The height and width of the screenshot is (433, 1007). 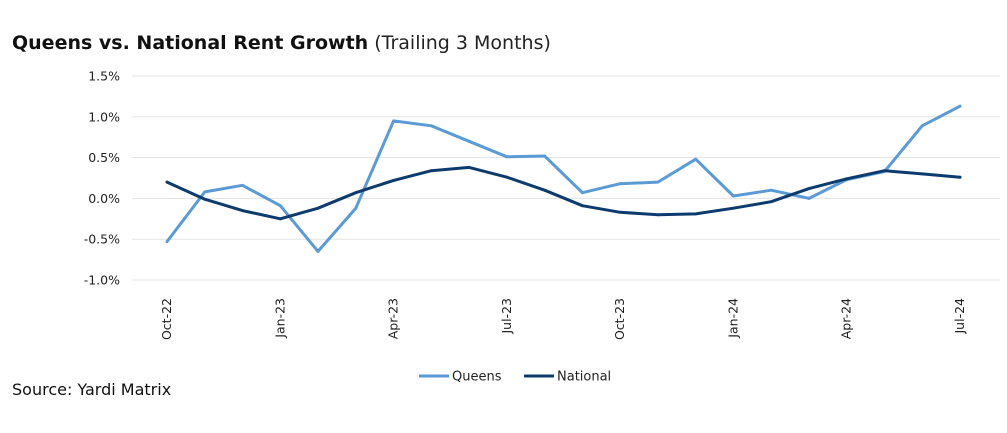 What do you see at coordinates (91, 389) in the screenshot?
I see `source-note: Source: Yardi Matrix` at bounding box center [91, 389].